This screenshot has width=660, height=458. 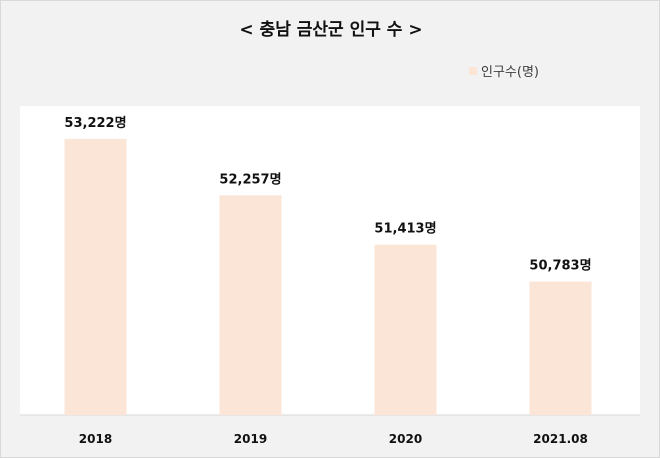 What do you see at coordinates (250, 305) in the screenshot?
I see `bar-2019` at bounding box center [250, 305].